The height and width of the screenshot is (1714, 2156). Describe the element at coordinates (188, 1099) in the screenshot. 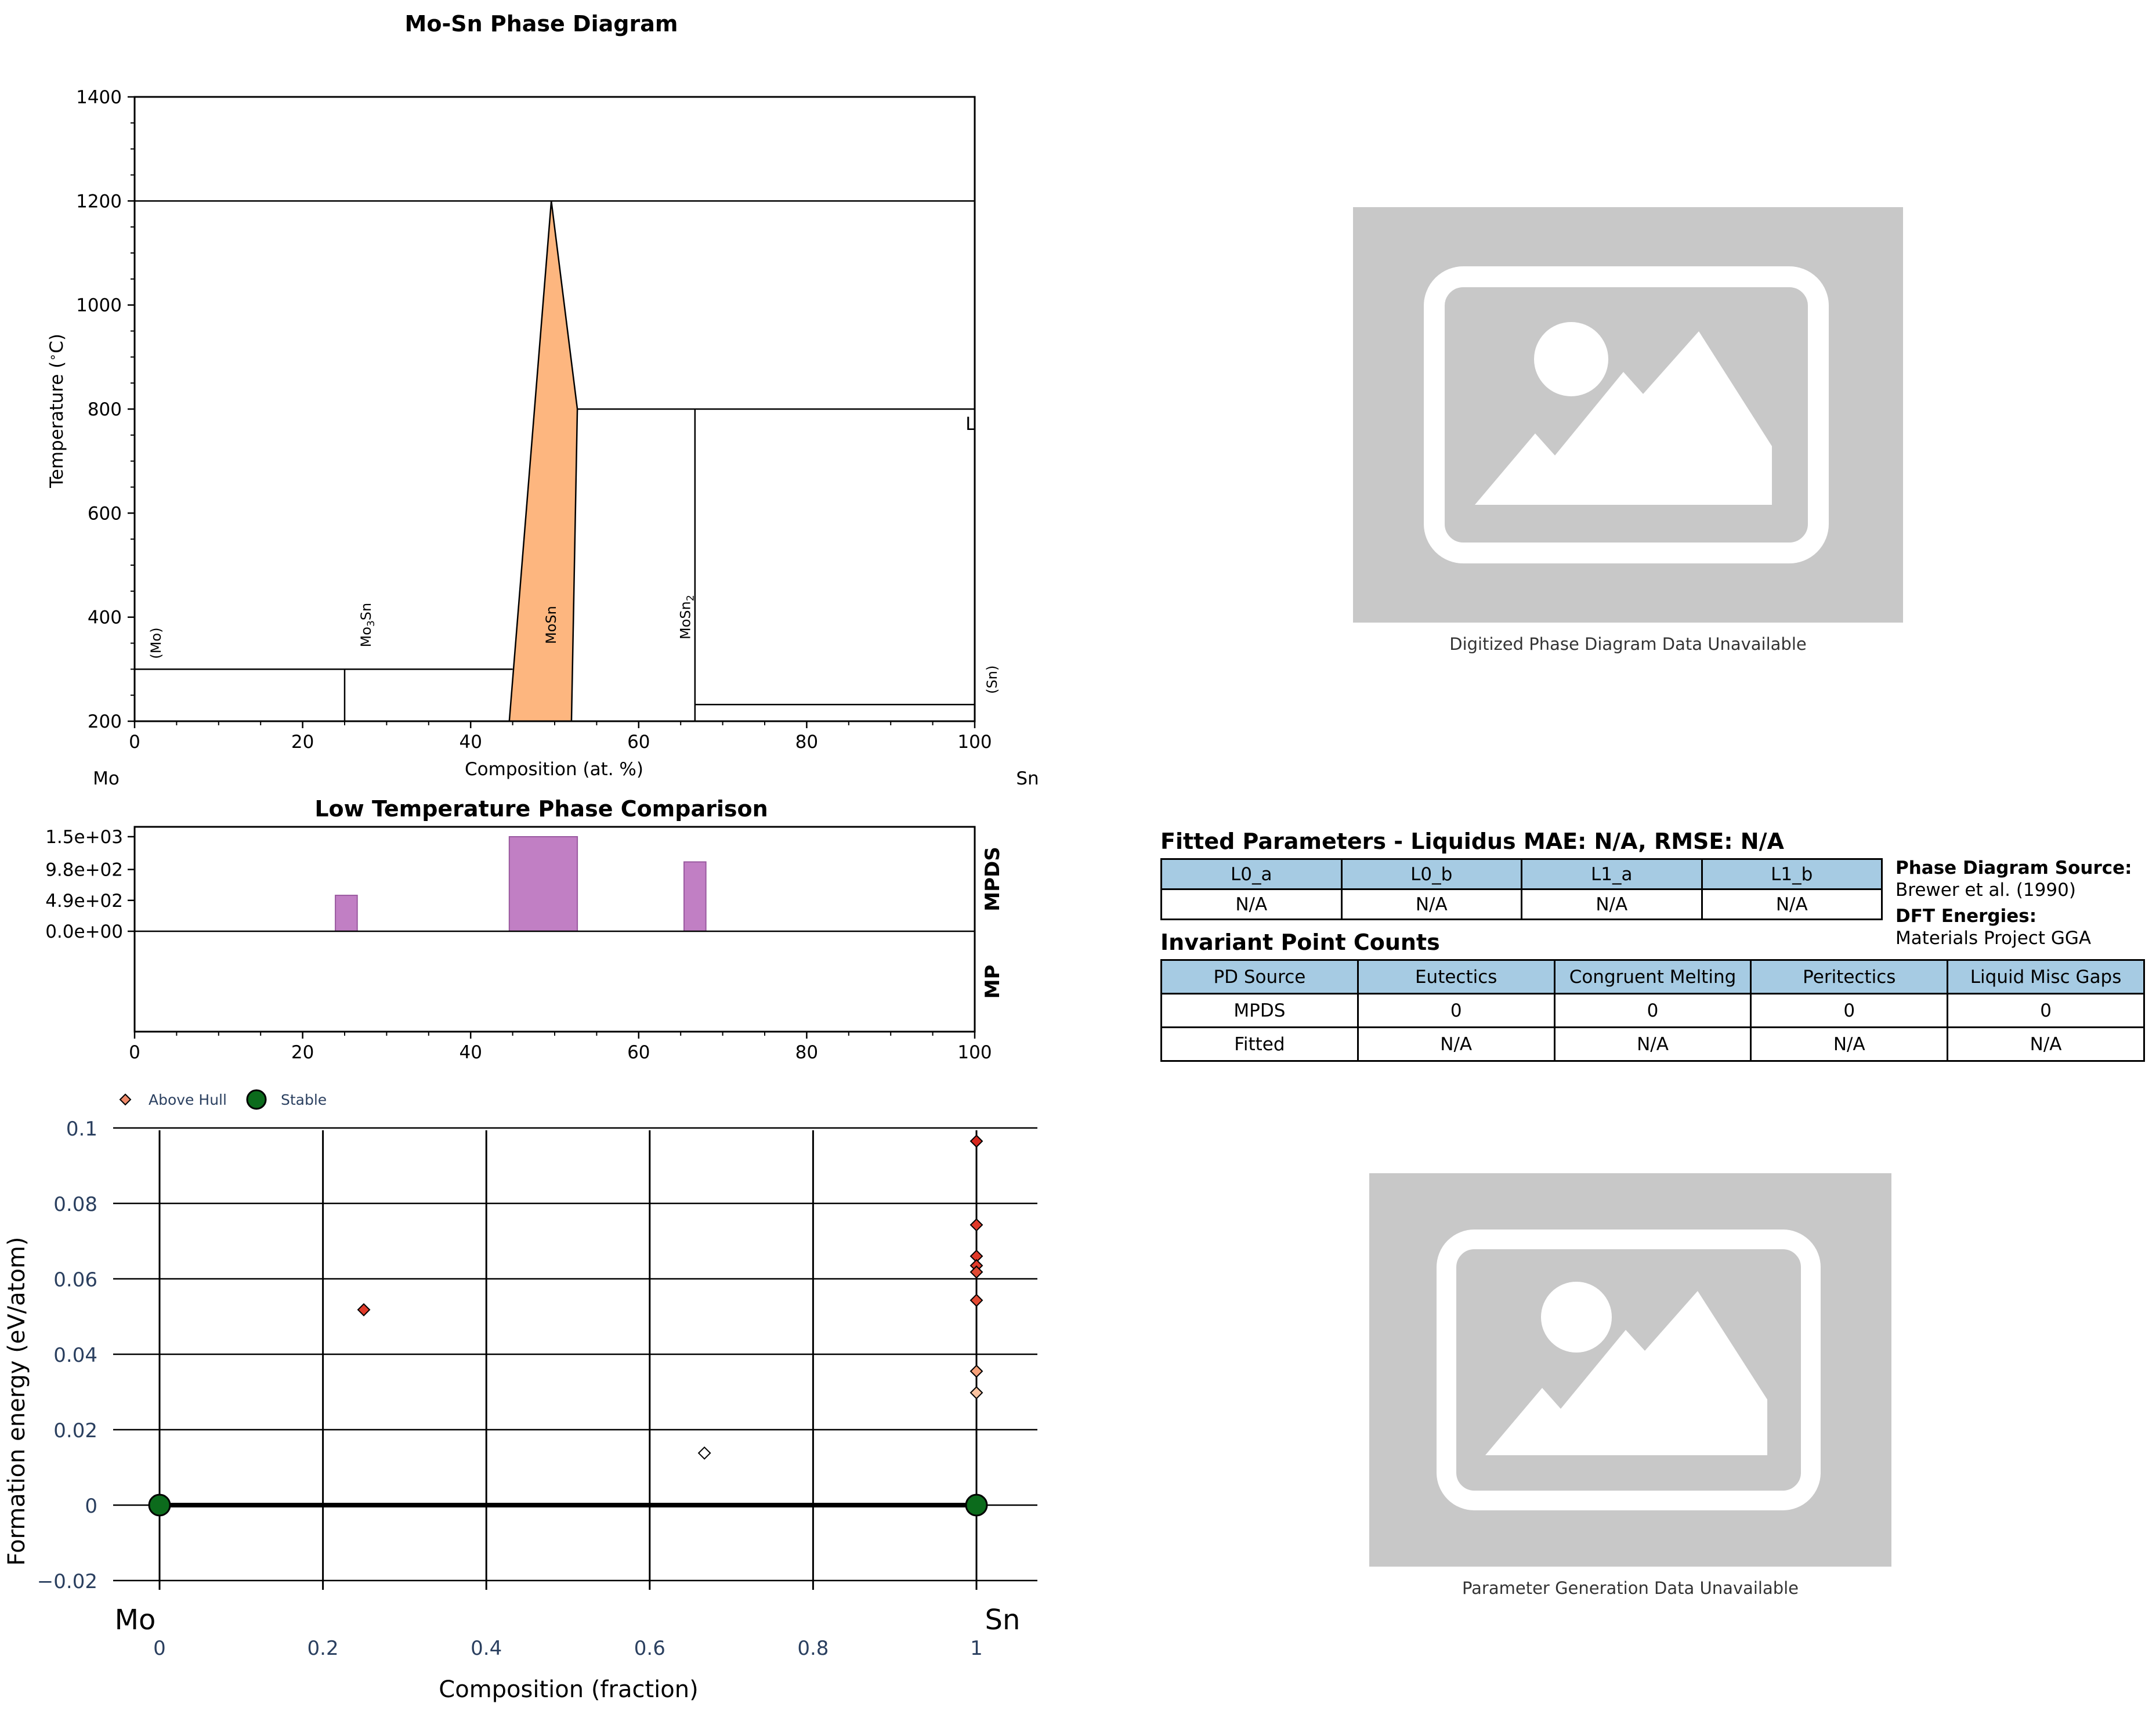

I see `legend-above-hull-label: Above Hull` at that location.